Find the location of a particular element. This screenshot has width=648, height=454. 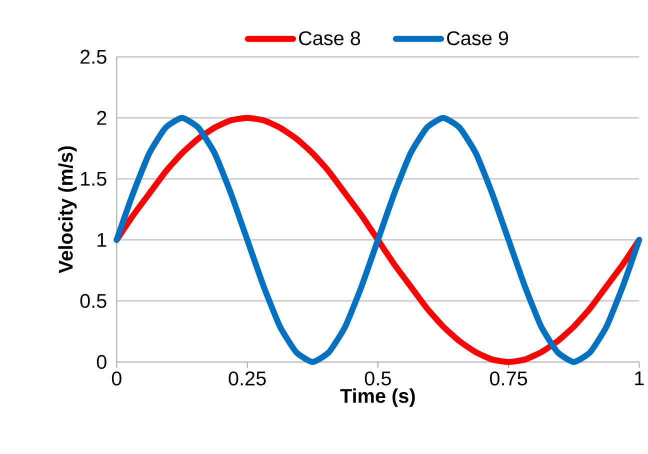

y-tick-label: 2 is located at coordinates (101, 118).